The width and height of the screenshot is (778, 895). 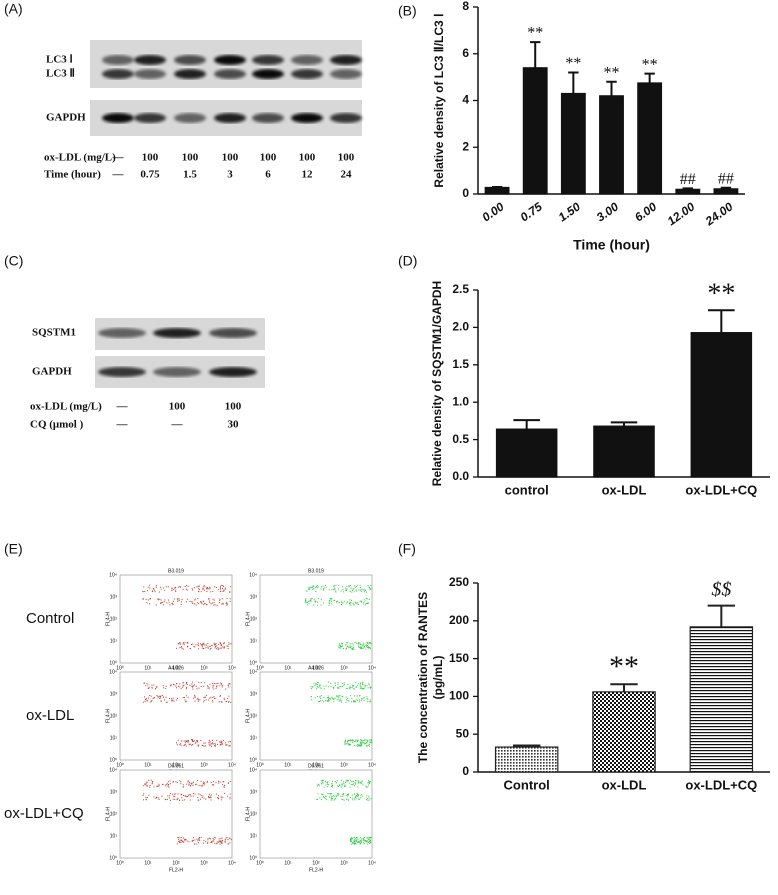 What do you see at coordinates (721, 489) in the screenshot?
I see `x-tick-label: ox-LDL+CQ` at bounding box center [721, 489].